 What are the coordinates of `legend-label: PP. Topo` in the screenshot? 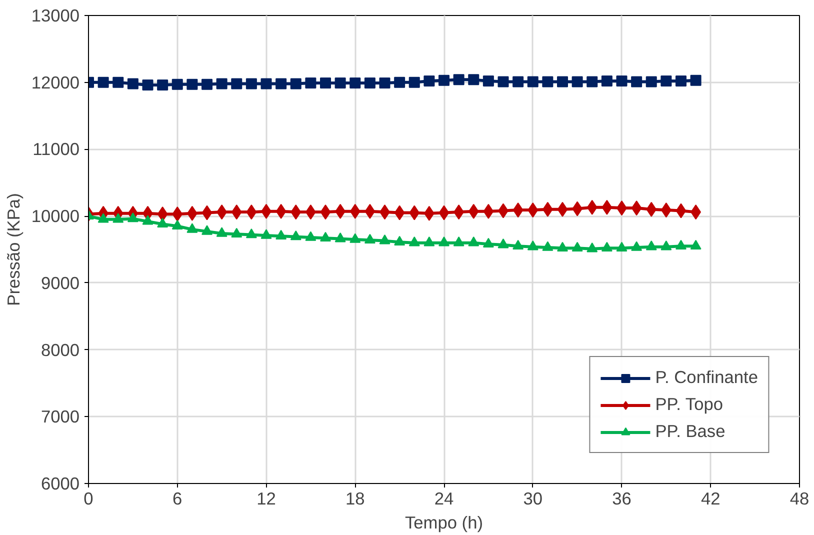 It's located at (689, 404).